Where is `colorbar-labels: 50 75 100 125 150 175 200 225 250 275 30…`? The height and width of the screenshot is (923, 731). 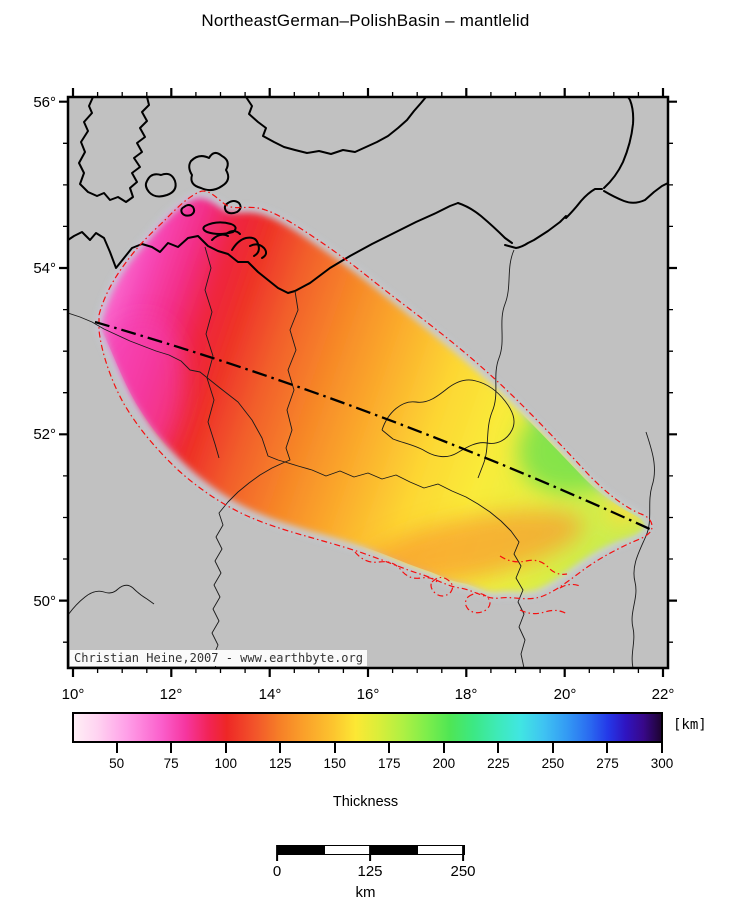 colorbar-labels: 50 75 100 125 150 175 200 225 250 275 30… is located at coordinates (373, 764).